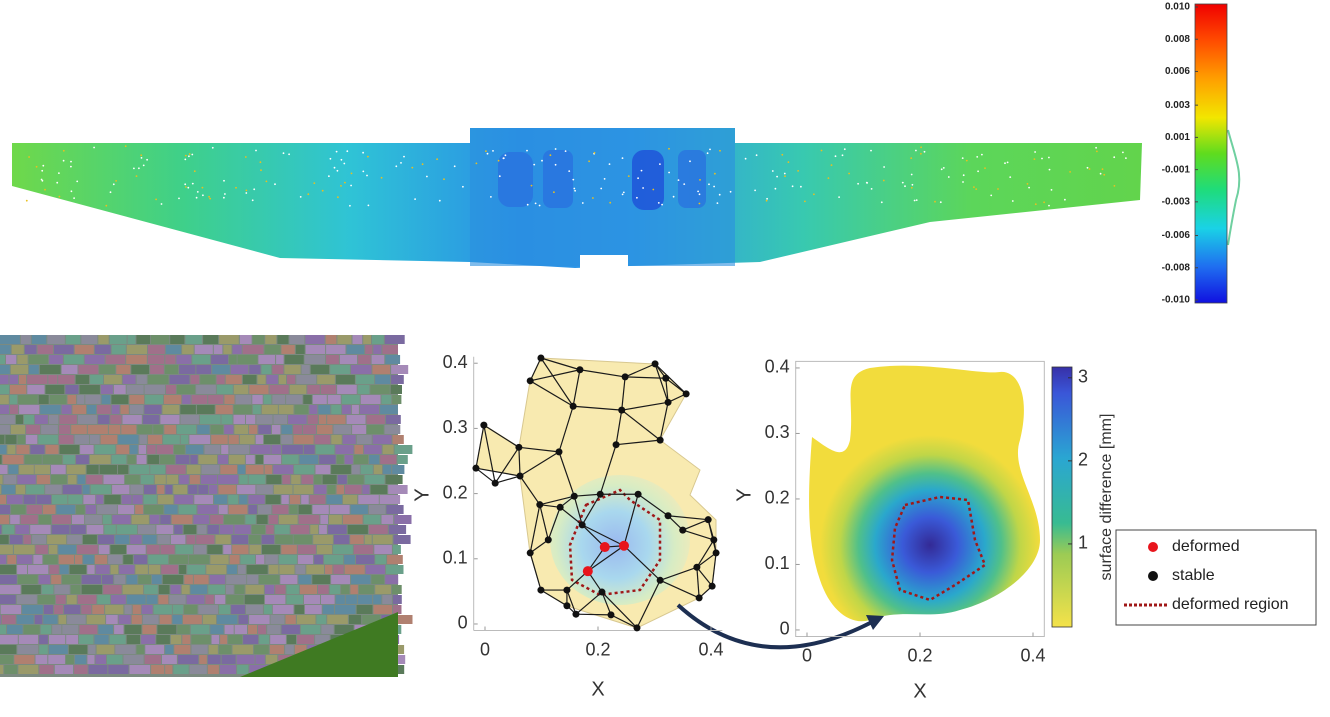 This screenshot has height=717, width=1330. Describe the element at coordinates (1216, 577) in the screenshot. I see `legend: deformed stable deformed region` at that location.